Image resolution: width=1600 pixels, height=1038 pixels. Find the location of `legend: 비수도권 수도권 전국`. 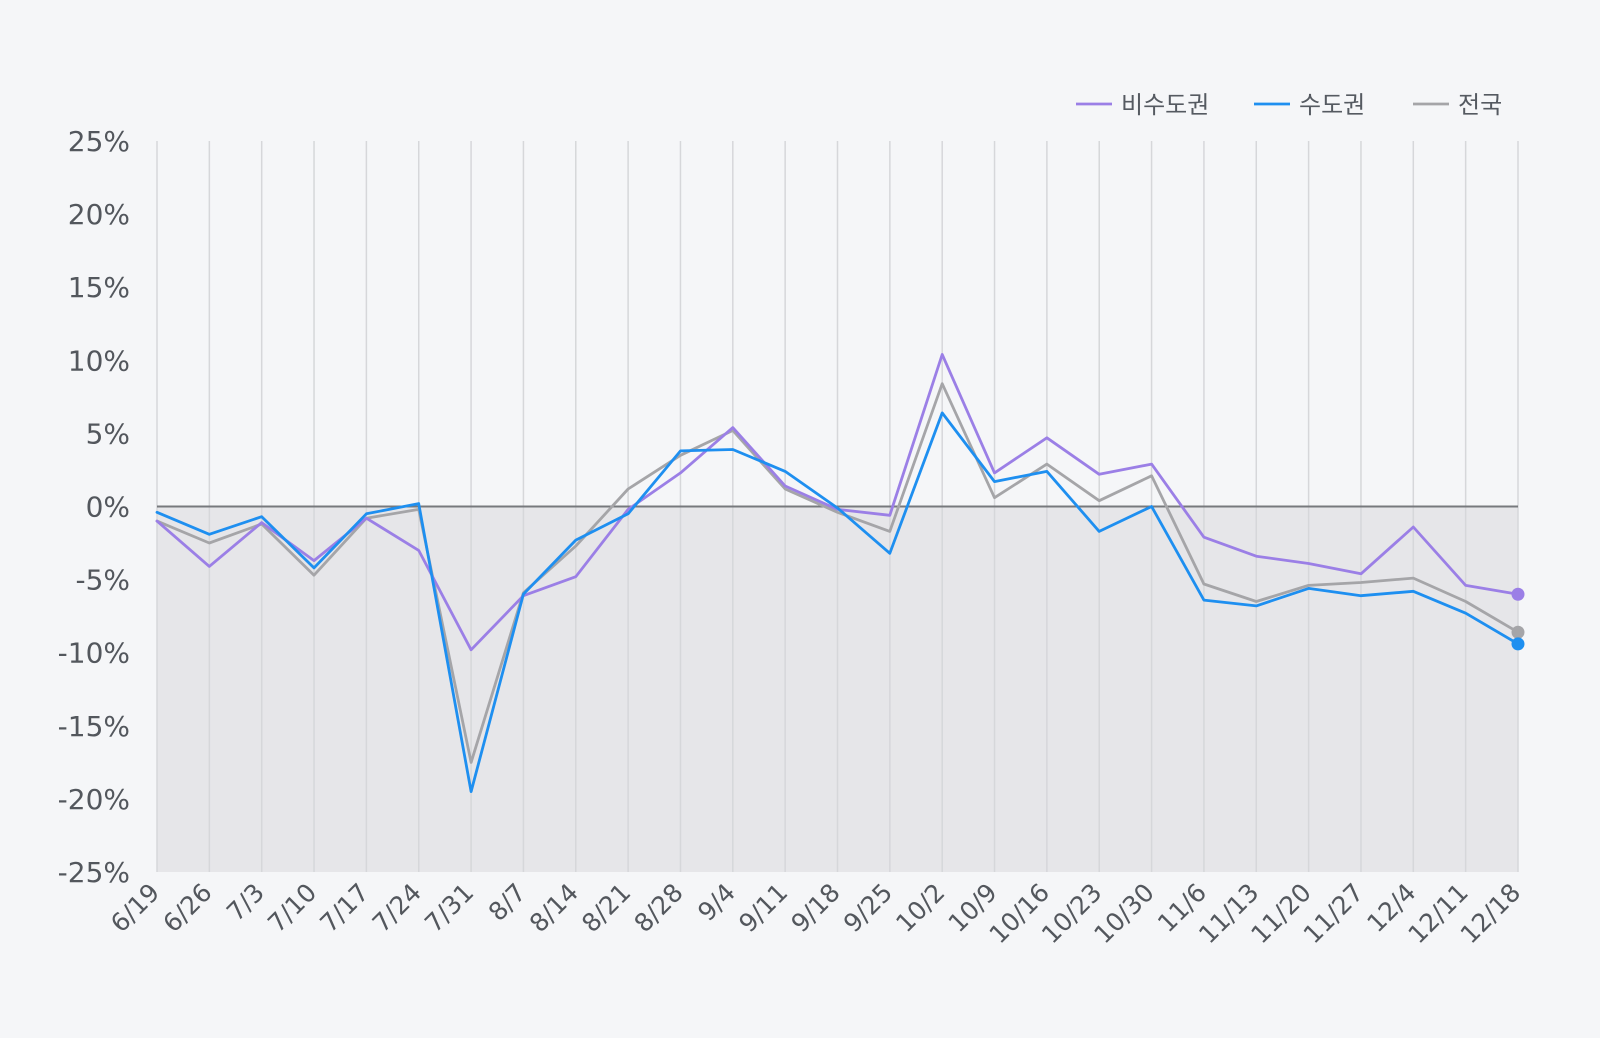

legend: 비수도권 수도권 전국 is located at coordinates (1289, 105).